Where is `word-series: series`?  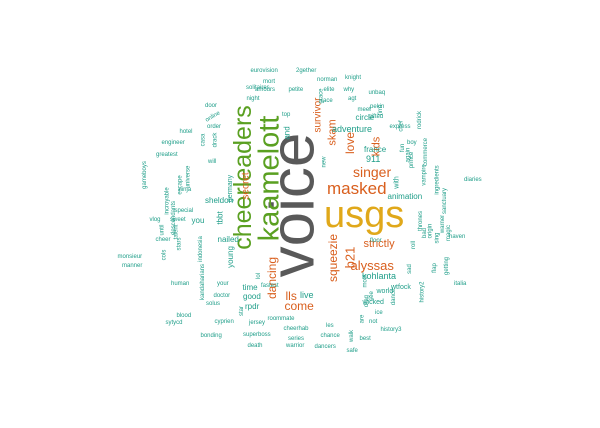
word-series: series is located at coordinates (296, 339).